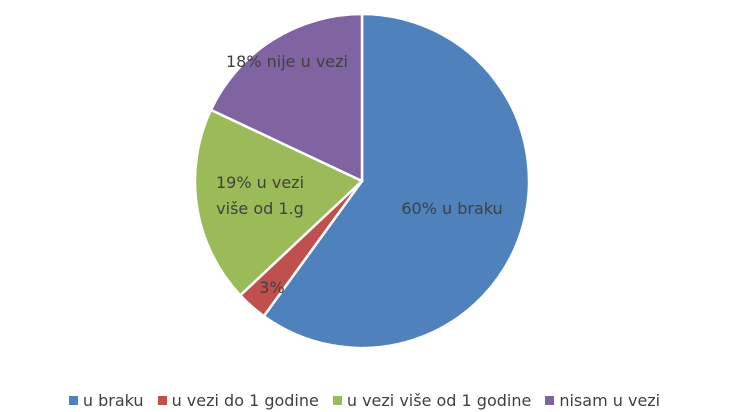  I want to click on legend-label: u vezi do 1 godine, so click(245, 400).